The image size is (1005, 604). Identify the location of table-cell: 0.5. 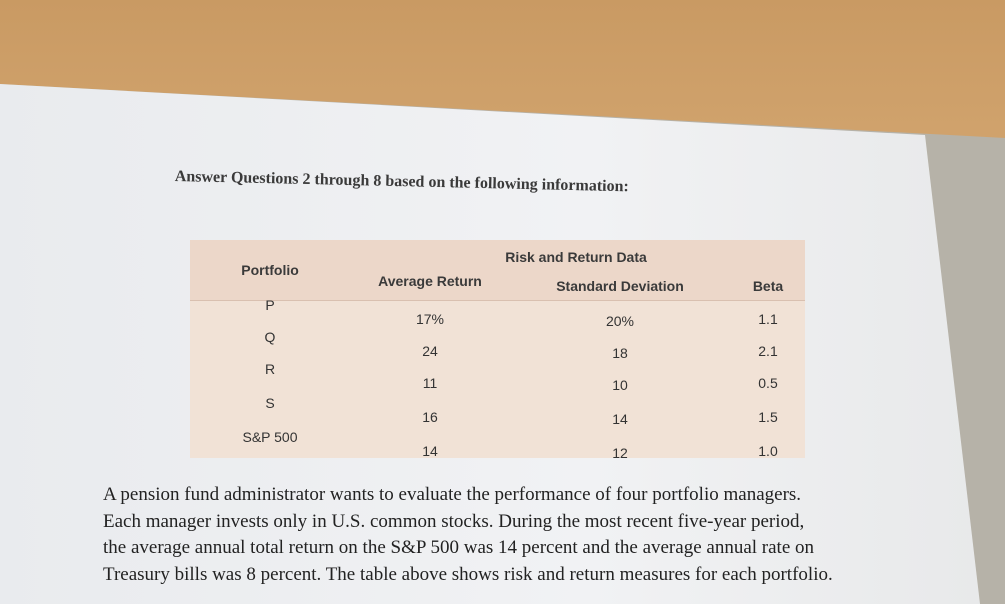
(768, 383).